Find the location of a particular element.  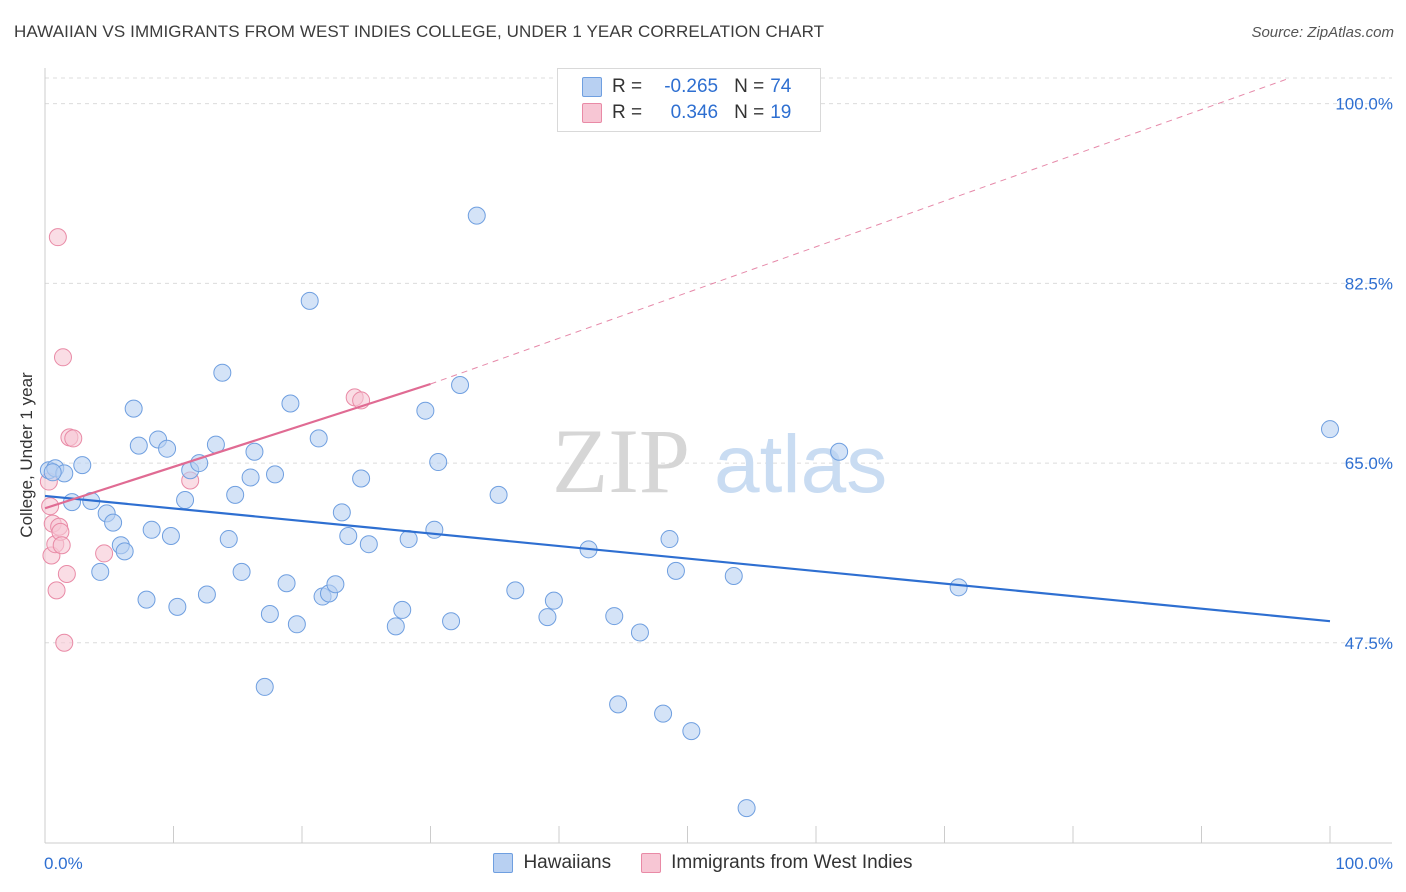

stats-legend: R = -0.265 N = 74 R = 0.346 N = 19 is located at coordinates (689, 100).